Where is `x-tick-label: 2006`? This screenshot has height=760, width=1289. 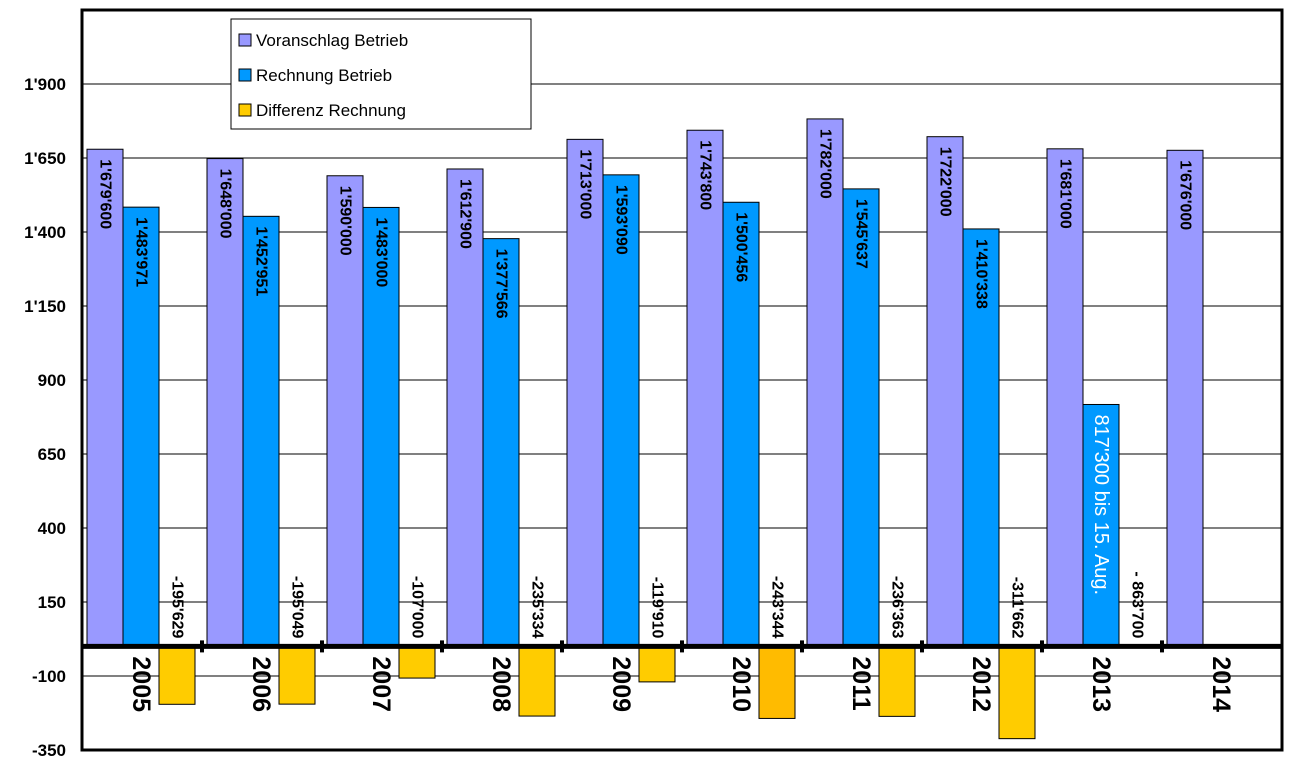
x-tick-label: 2006 is located at coordinates (261, 684).